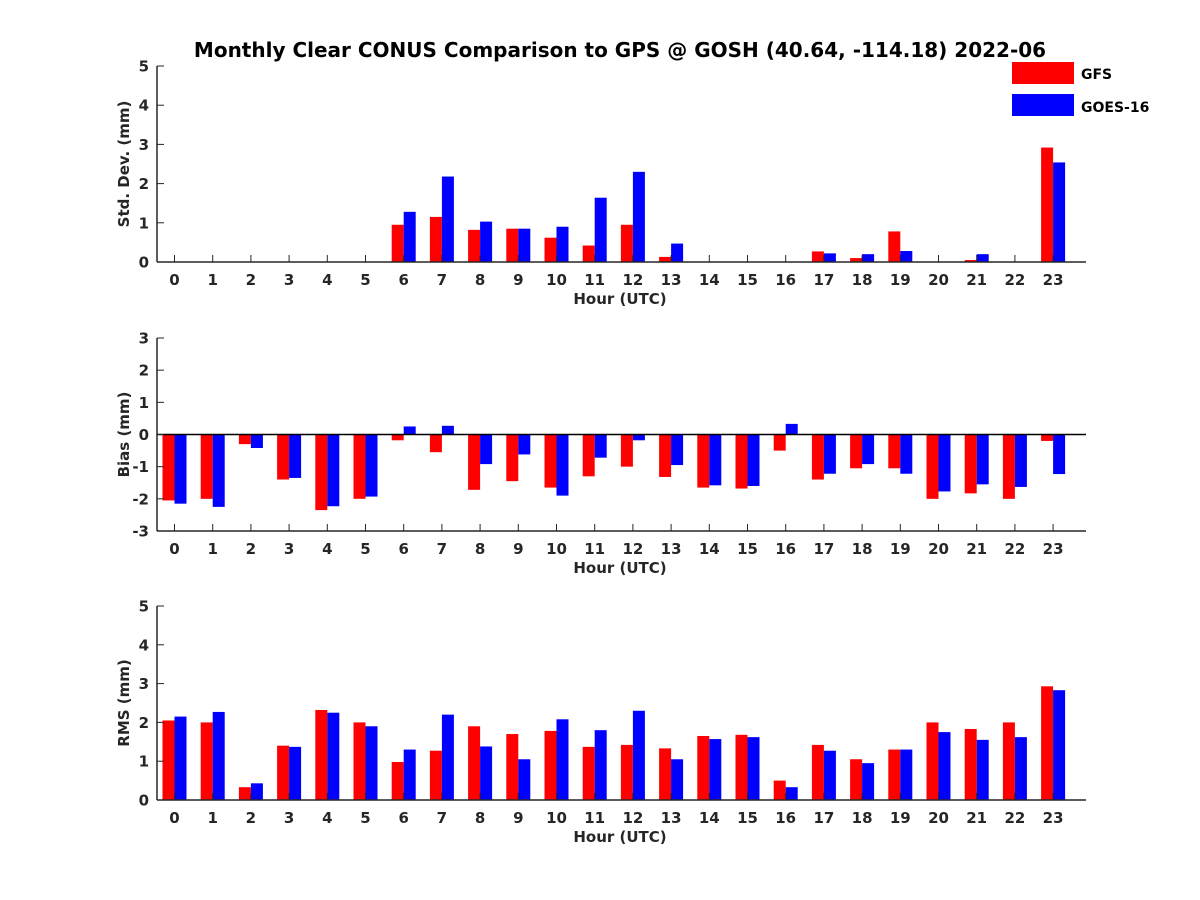  I want to click on x-tick-label: 16, so click(785, 280).